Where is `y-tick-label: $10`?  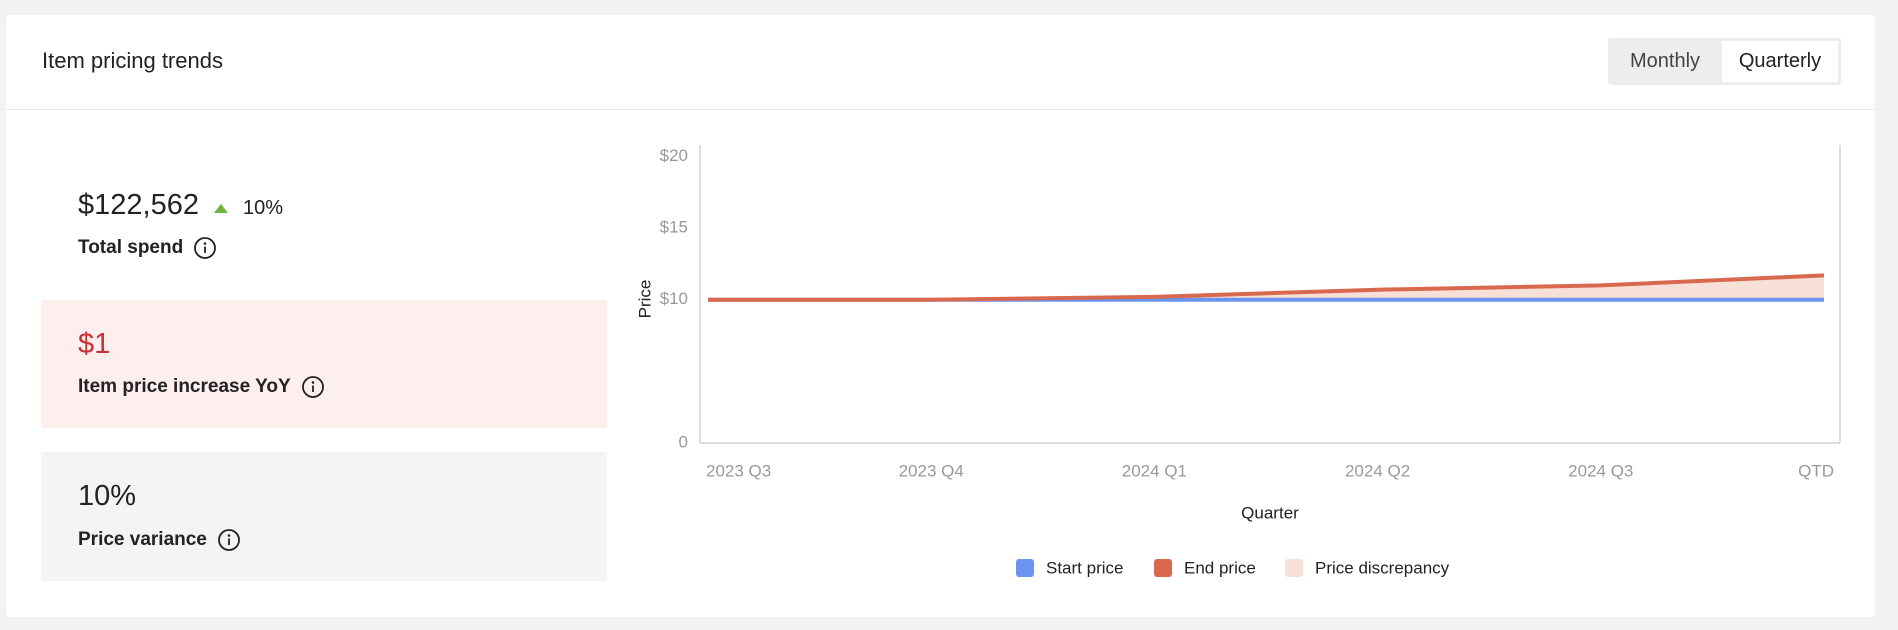 y-tick-label: $10 is located at coordinates (674, 298).